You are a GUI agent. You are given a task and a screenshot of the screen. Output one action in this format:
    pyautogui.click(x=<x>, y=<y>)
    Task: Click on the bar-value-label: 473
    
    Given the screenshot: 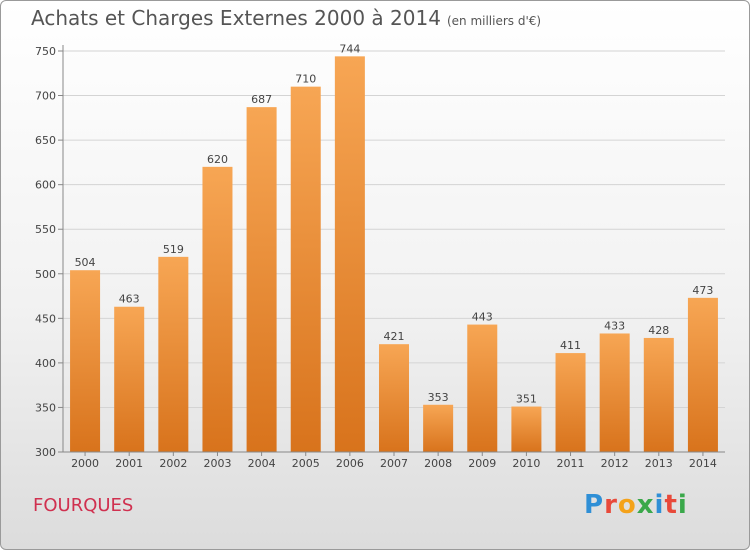 What is the action you would take?
    pyautogui.click(x=702, y=290)
    